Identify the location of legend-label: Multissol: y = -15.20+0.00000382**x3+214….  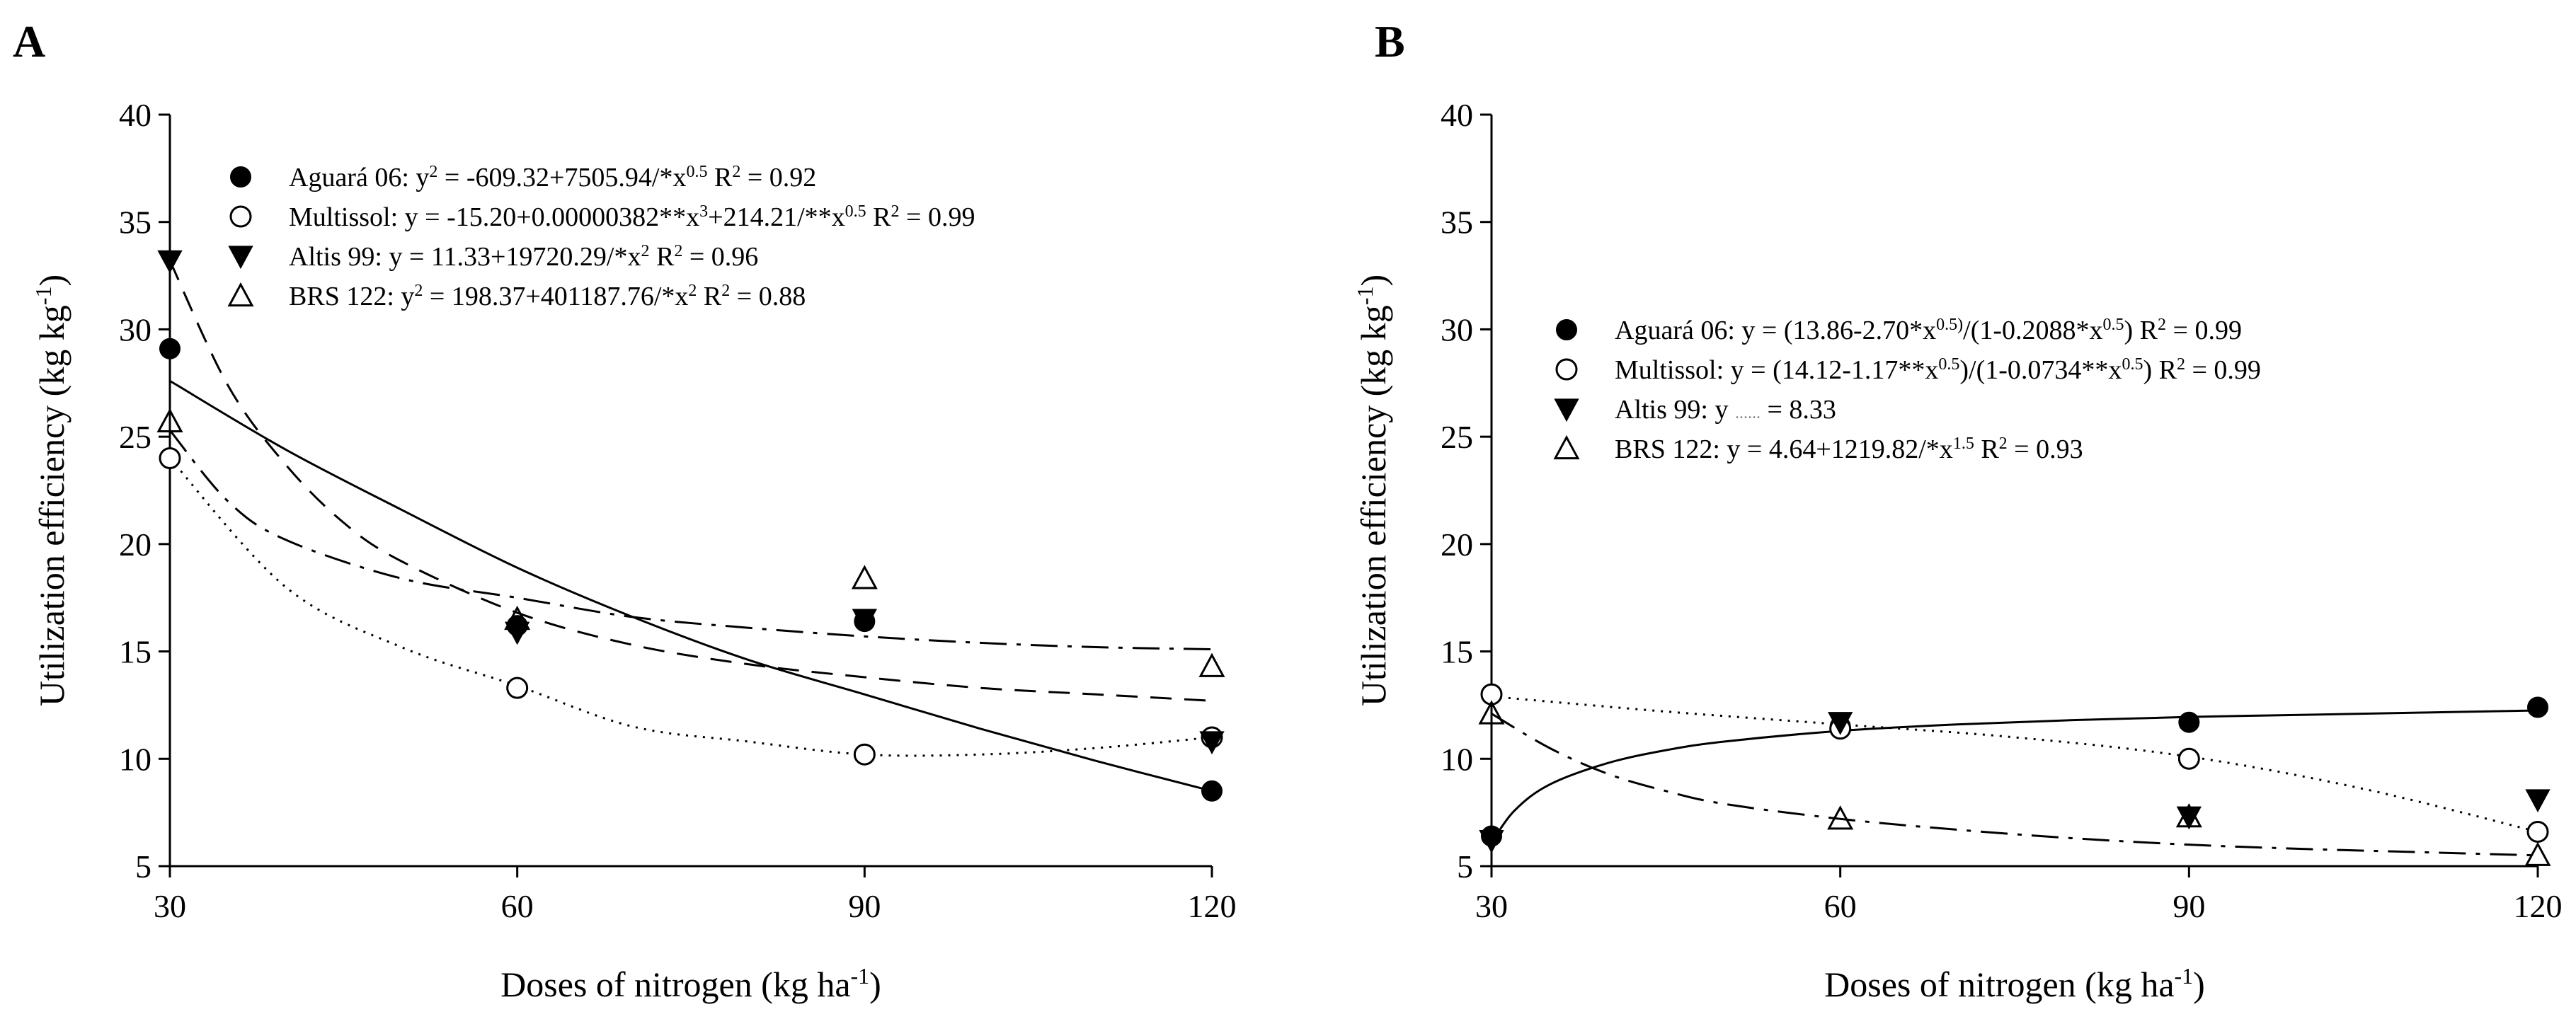
(632, 217).